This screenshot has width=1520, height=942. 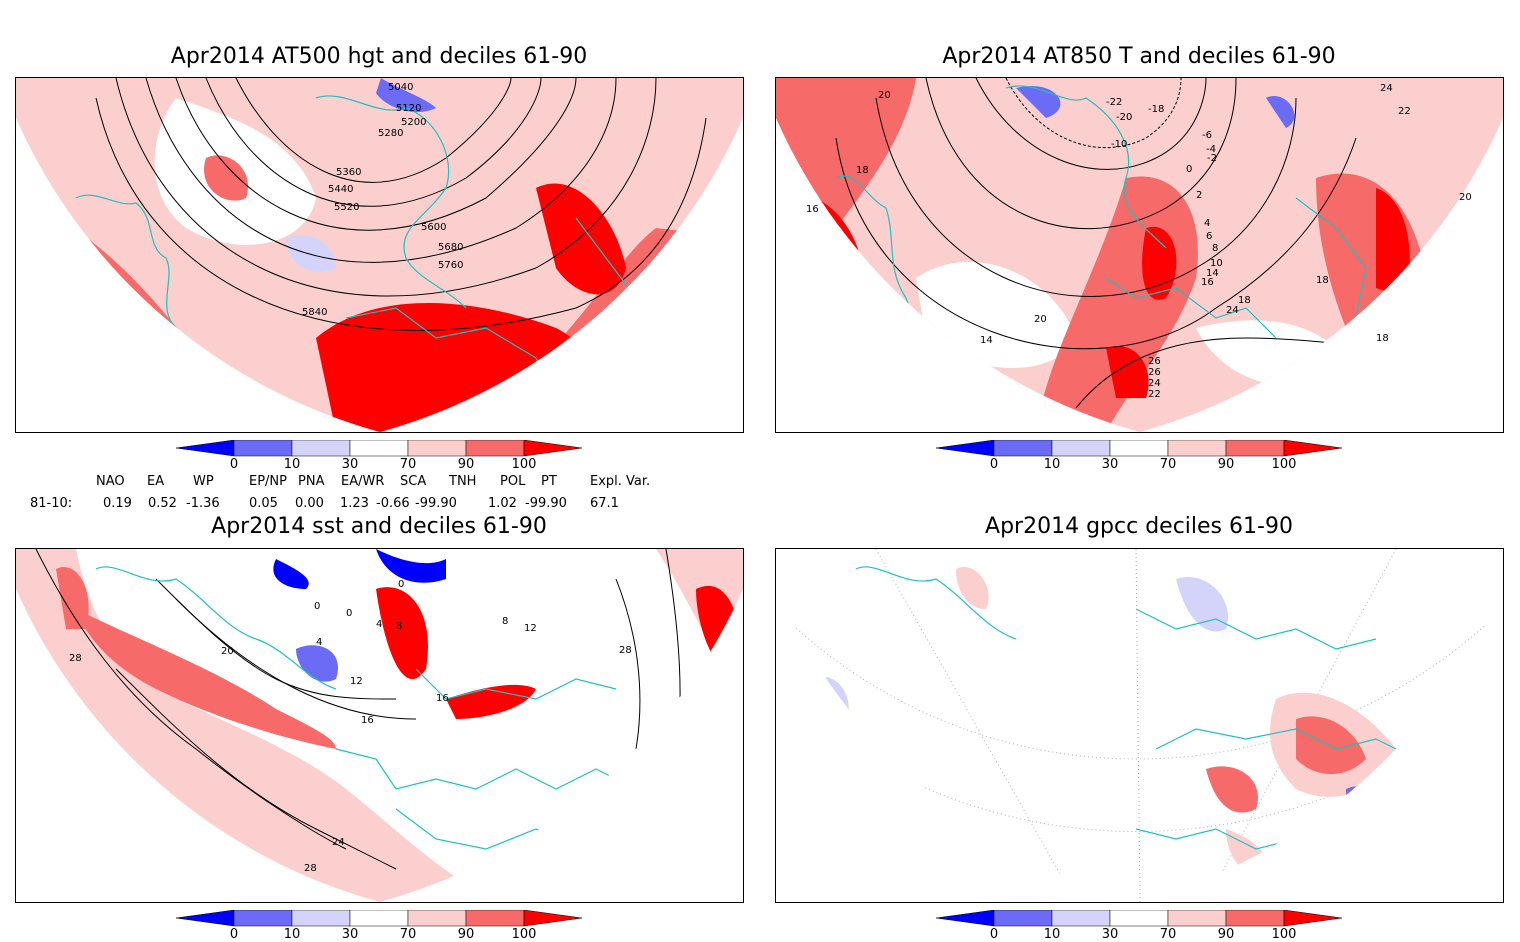 I want to click on value-sca: -0.66, so click(x=393, y=503).